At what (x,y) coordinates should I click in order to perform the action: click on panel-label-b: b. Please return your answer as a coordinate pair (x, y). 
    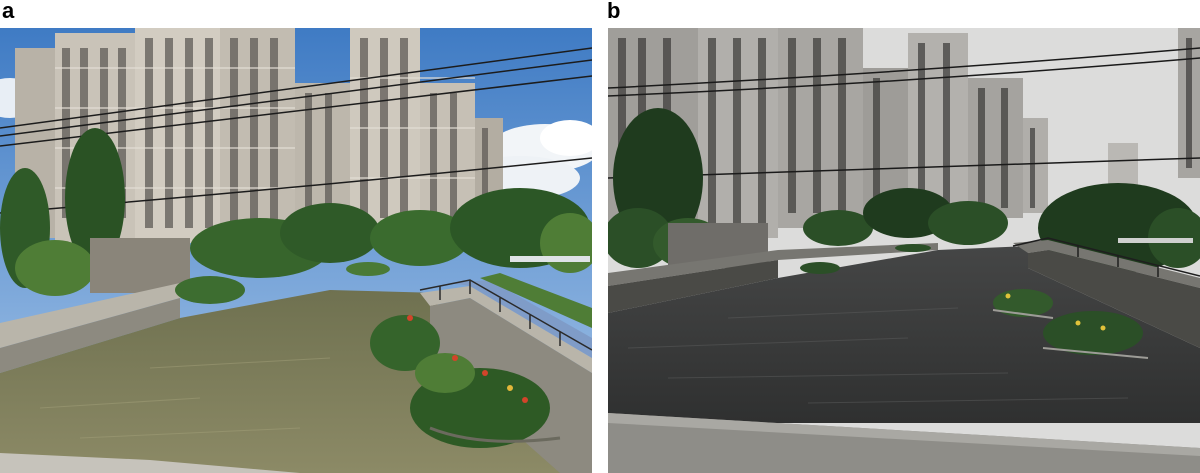
    Looking at the image, I should click on (614, 11).